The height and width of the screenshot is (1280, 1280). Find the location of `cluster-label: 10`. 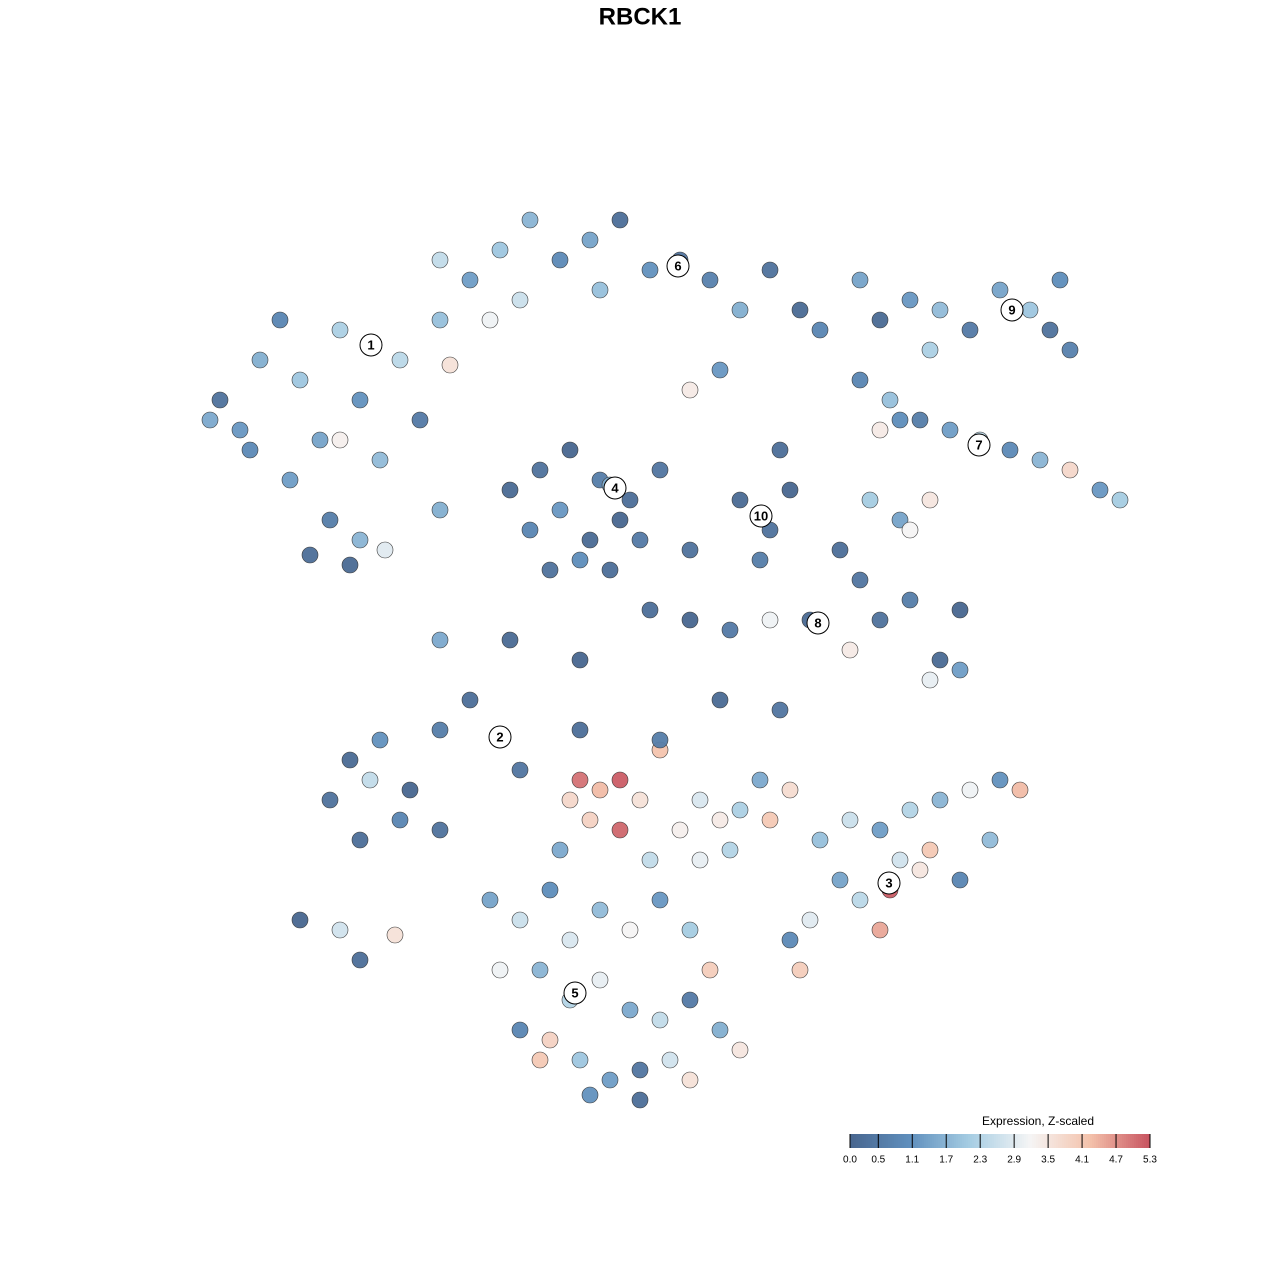

cluster-label: 10 is located at coordinates (761, 515).